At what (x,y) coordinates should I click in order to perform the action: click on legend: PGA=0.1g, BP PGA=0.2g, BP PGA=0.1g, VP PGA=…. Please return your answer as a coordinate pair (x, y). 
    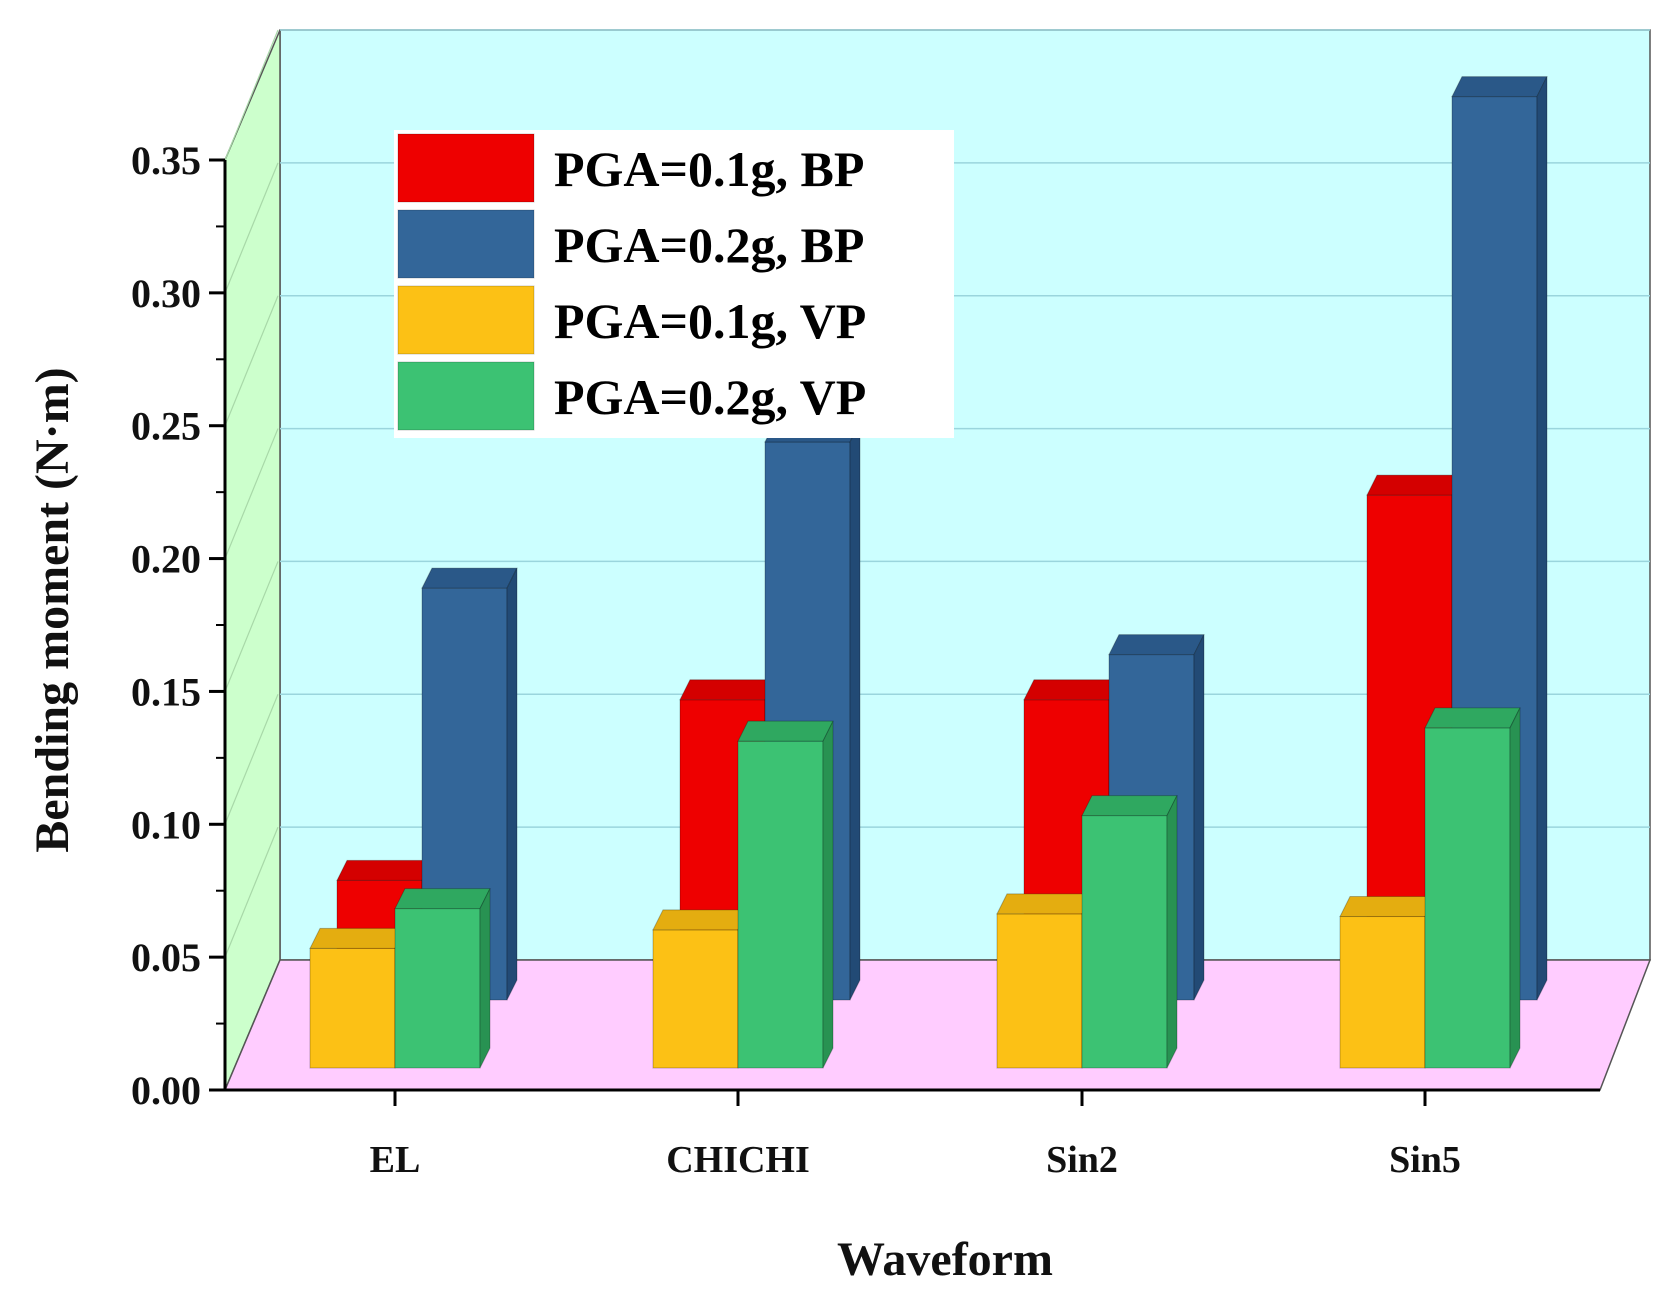
    Looking at the image, I should click on (674, 284).